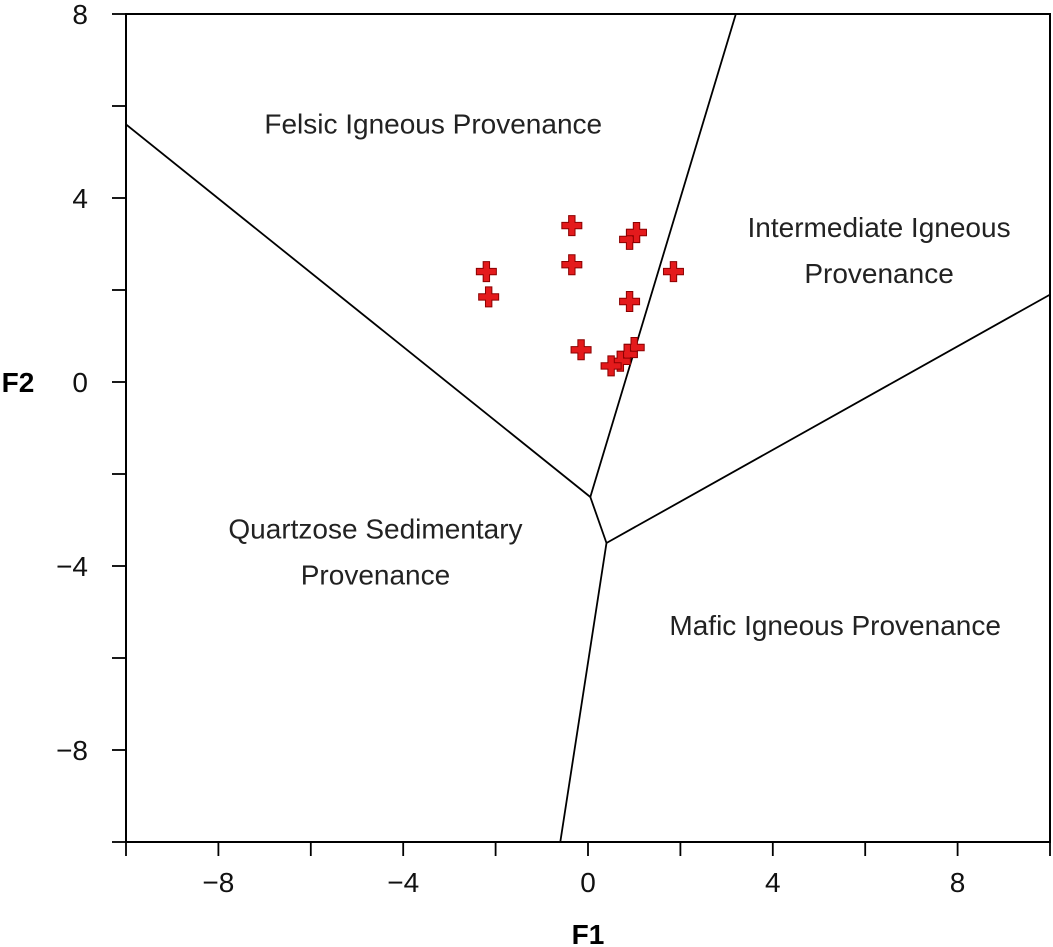  Describe the element at coordinates (218, 882) in the screenshot. I see `x-tick-label: −8` at that location.